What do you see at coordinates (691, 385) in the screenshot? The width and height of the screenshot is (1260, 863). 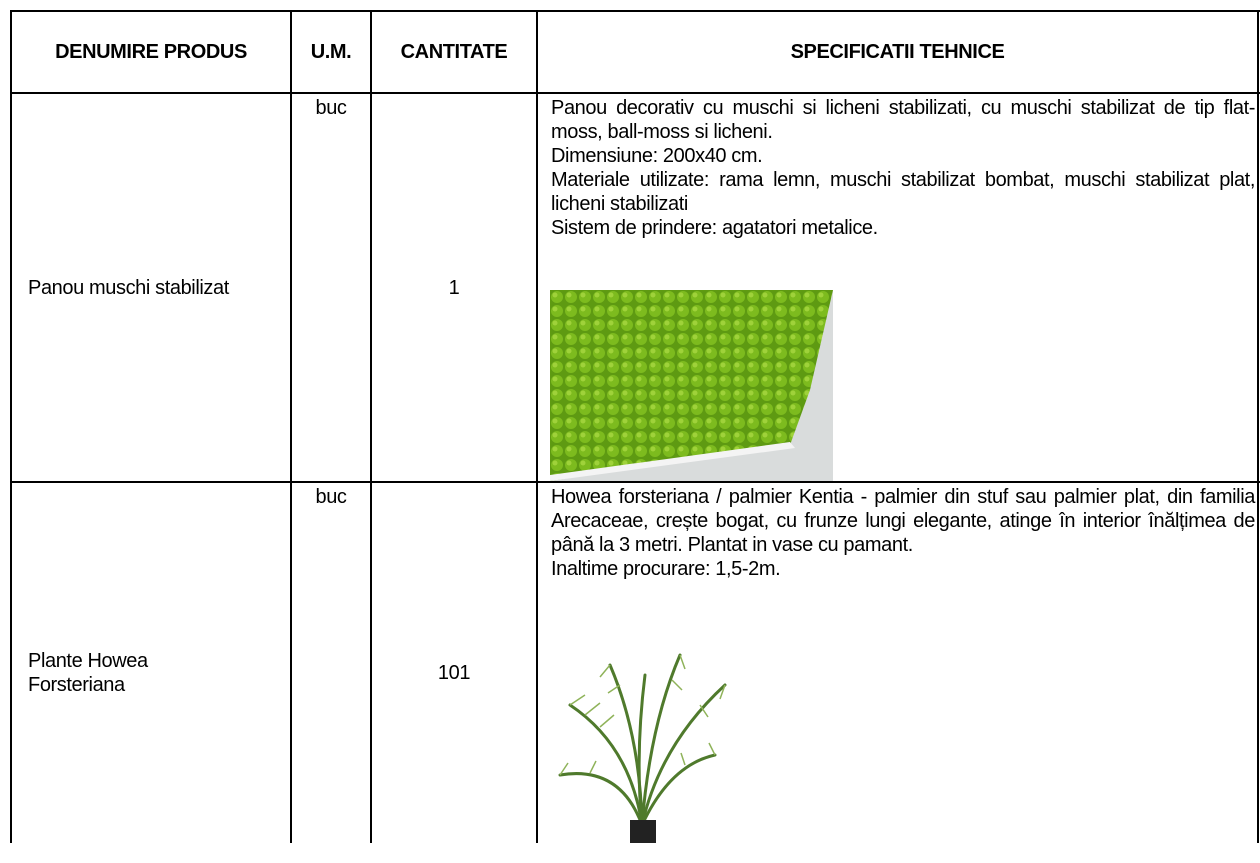 I see `moss-panel-image` at bounding box center [691, 385].